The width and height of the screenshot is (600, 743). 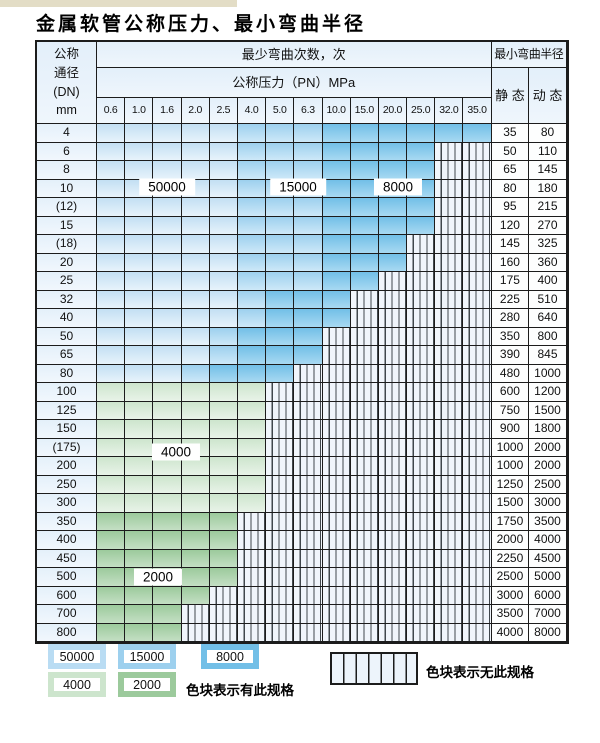 What do you see at coordinates (510, 595) in the screenshot?
I see `static-radius-cell: 3000` at bounding box center [510, 595].